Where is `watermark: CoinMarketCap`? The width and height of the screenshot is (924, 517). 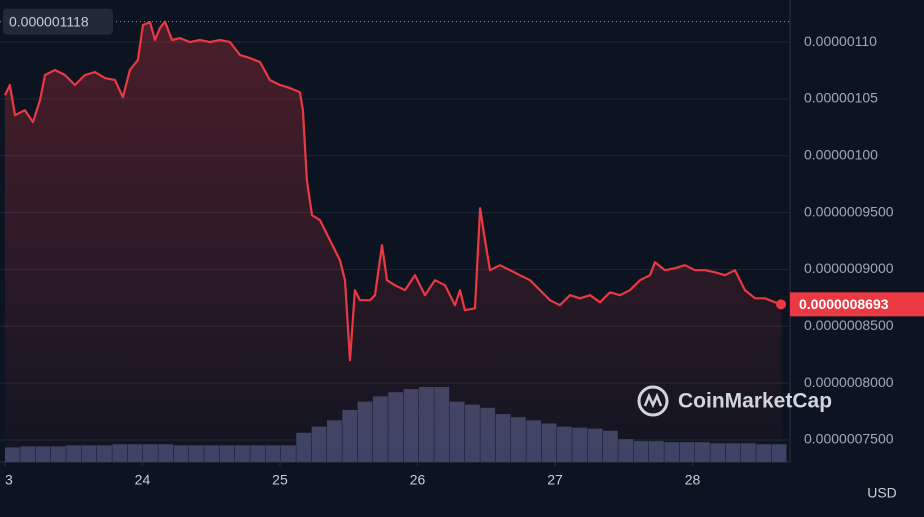
watermark: CoinMarketCap is located at coordinates (755, 401).